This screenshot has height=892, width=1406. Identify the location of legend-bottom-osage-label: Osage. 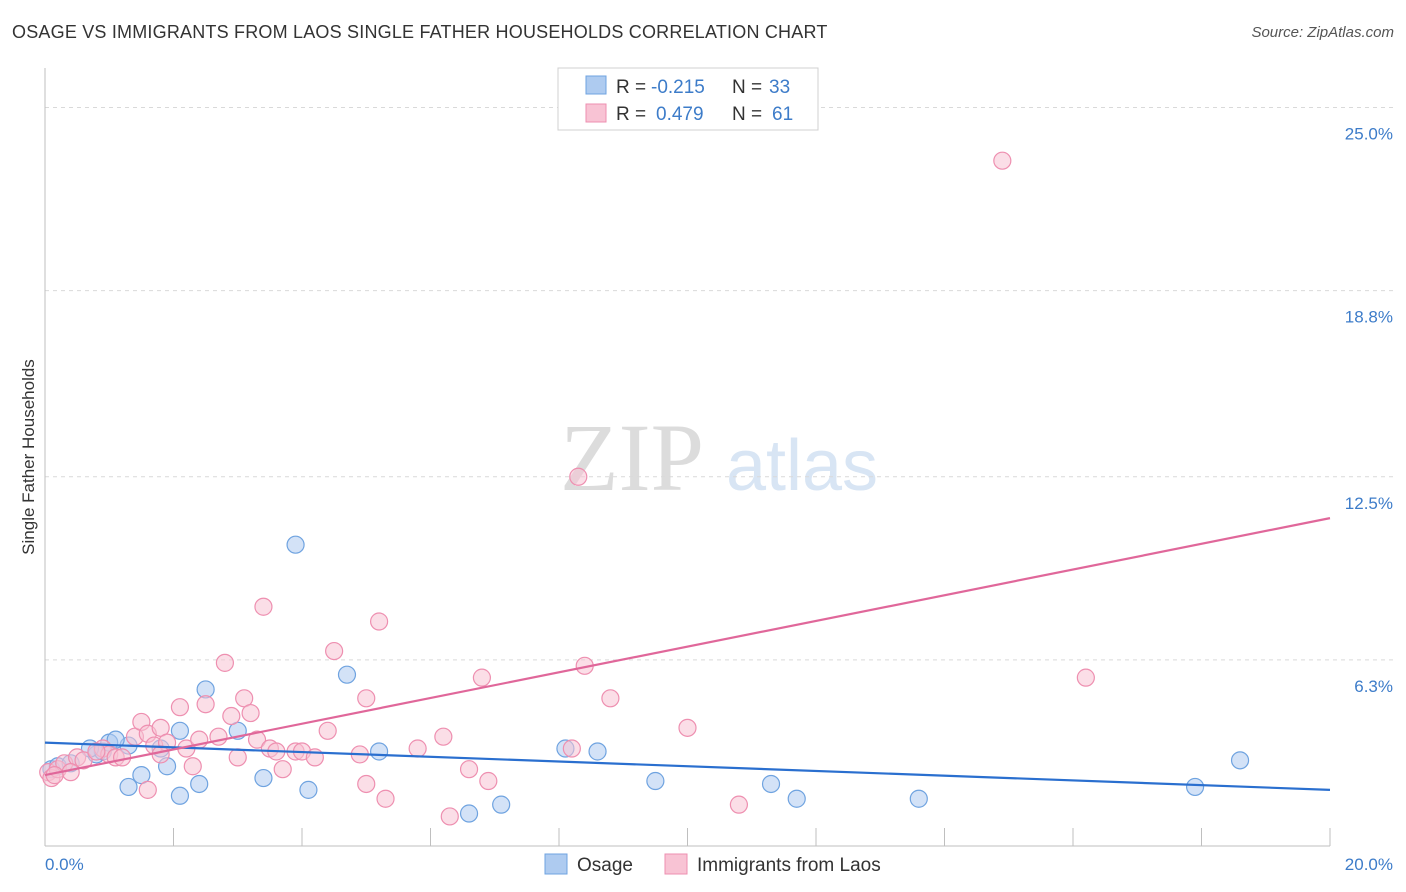
(605, 865).